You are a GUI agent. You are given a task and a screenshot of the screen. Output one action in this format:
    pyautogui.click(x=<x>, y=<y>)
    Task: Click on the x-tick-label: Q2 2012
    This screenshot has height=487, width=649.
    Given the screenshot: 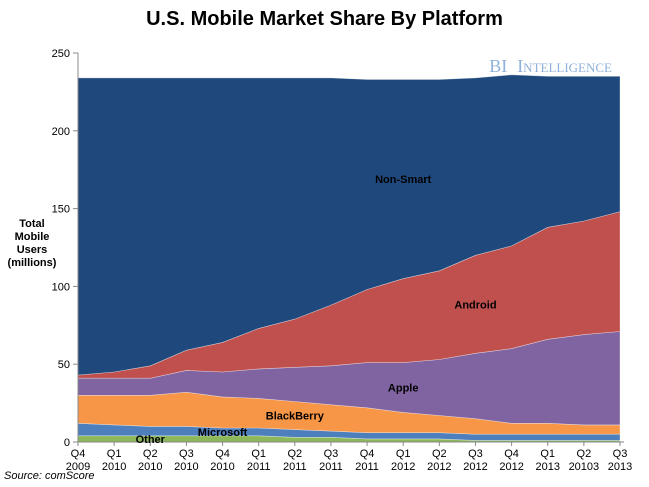 What is the action you would take?
    pyautogui.click(x=439, y=460)
    